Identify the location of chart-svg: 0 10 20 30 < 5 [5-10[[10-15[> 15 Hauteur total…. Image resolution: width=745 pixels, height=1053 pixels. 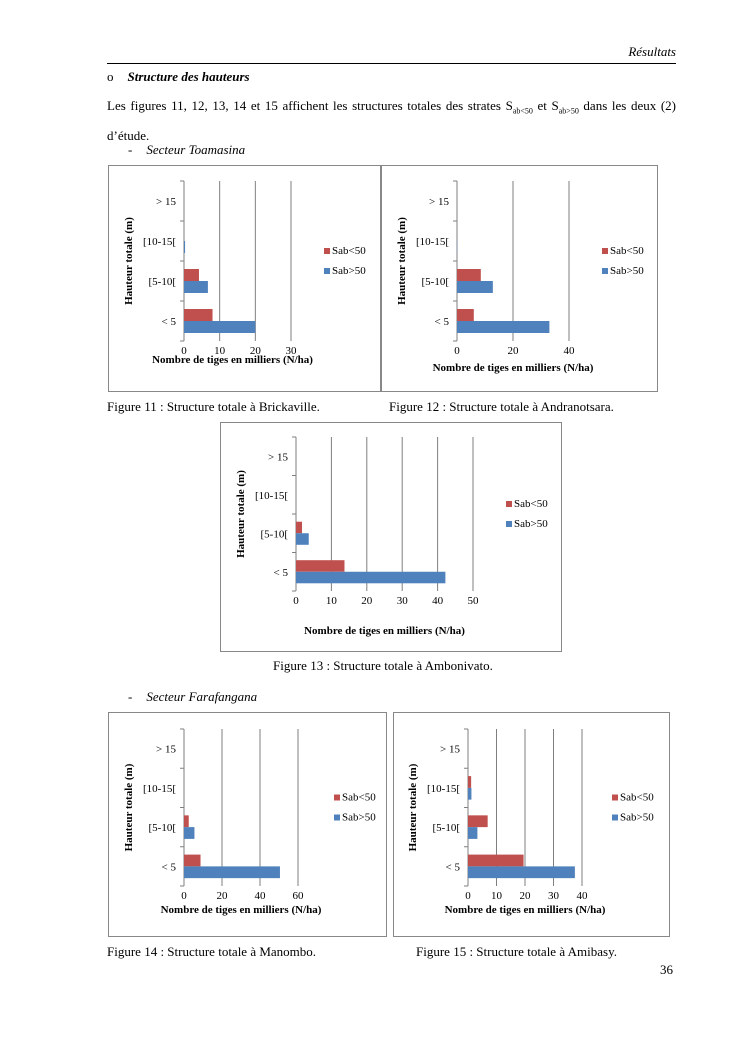
(244, 273).